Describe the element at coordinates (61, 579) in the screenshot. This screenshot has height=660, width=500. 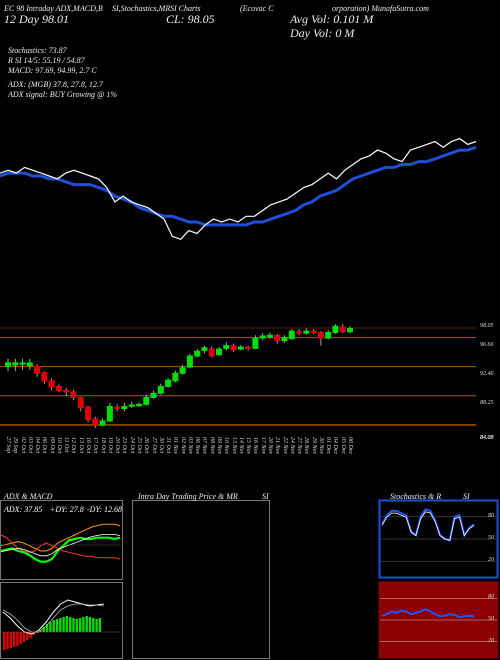
I see `adx-macd-panel` at that location.